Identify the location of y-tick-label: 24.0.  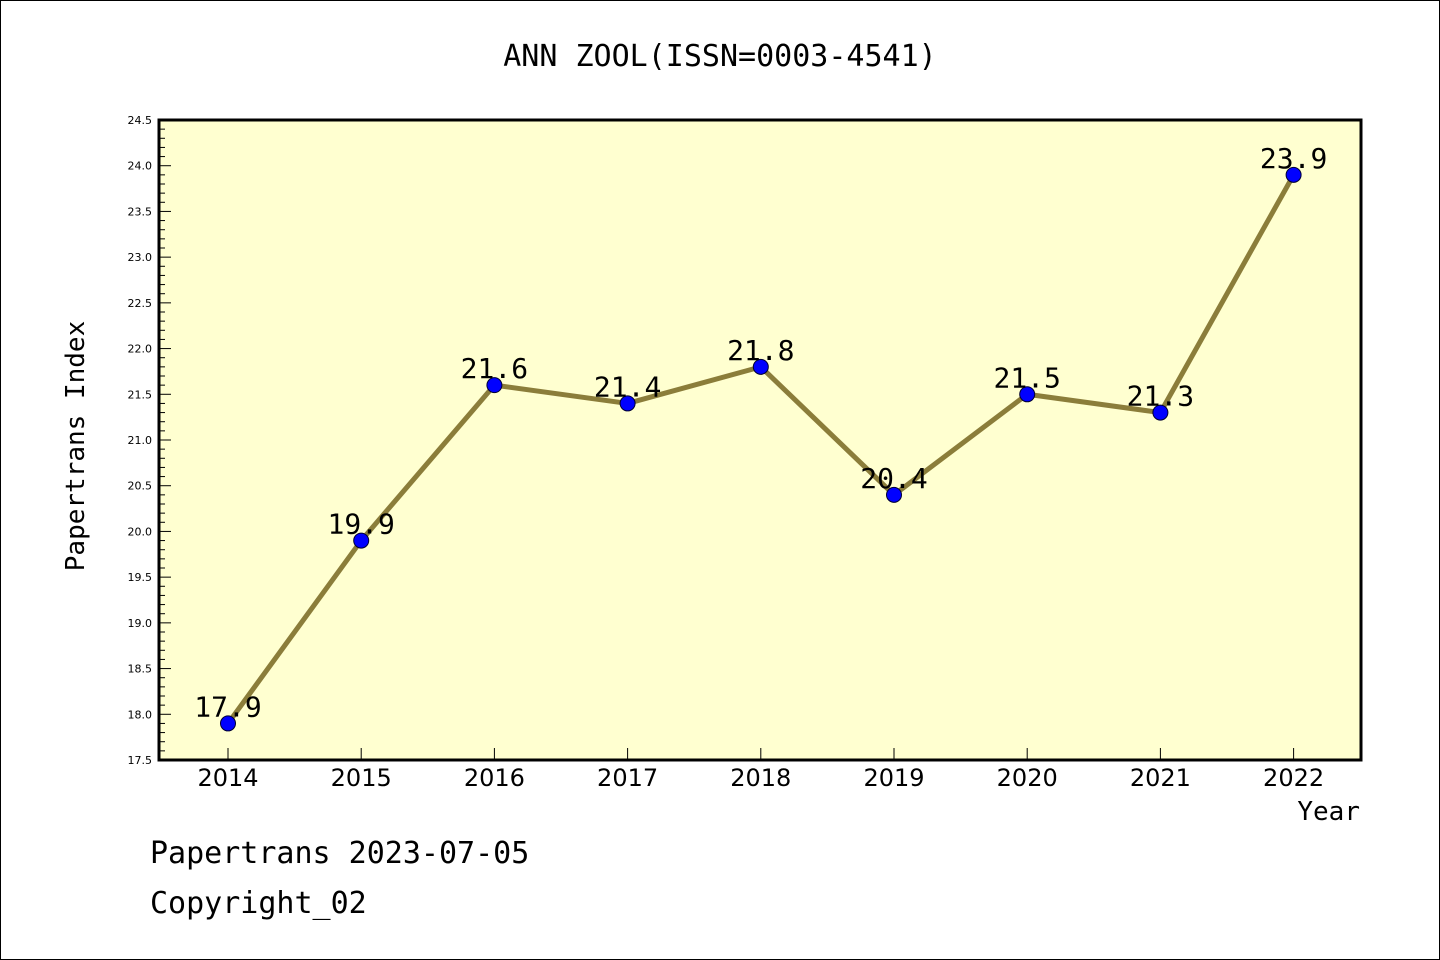
(140, 166).